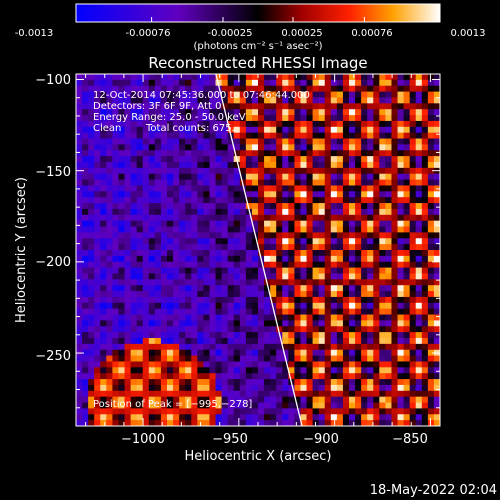  I want to click on y-tick-label: −250, so click(53, 356).